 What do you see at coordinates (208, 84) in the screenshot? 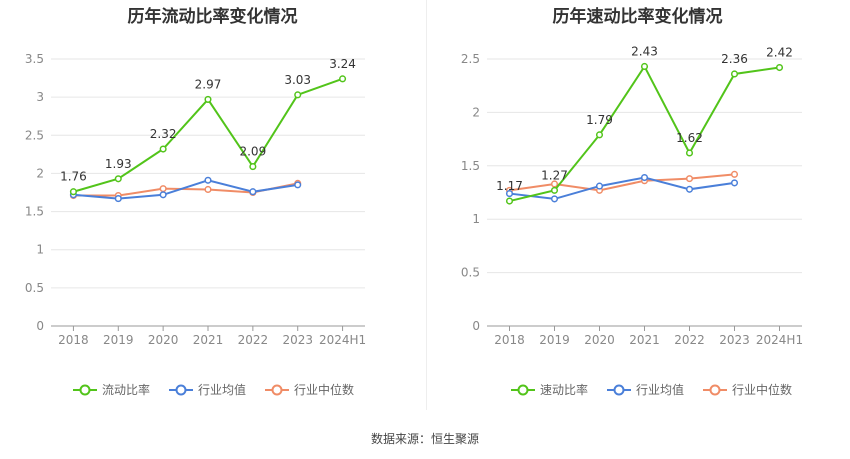
I see `data-label: 2.97` at bounding box center [208, 84].